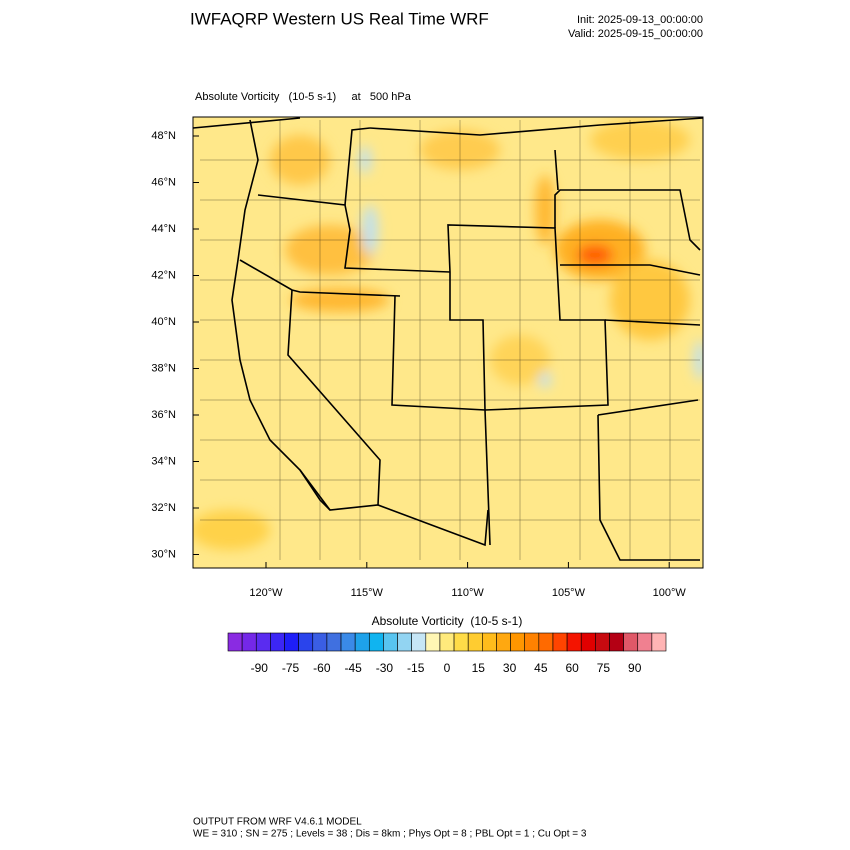  What do you see at coordinates (447, 653) in the screenshot?
I see `colorbar: -90 -75 -60 -45 -30 -15 0 15 30 45 60 75 90` at bounding box center [447, 653].